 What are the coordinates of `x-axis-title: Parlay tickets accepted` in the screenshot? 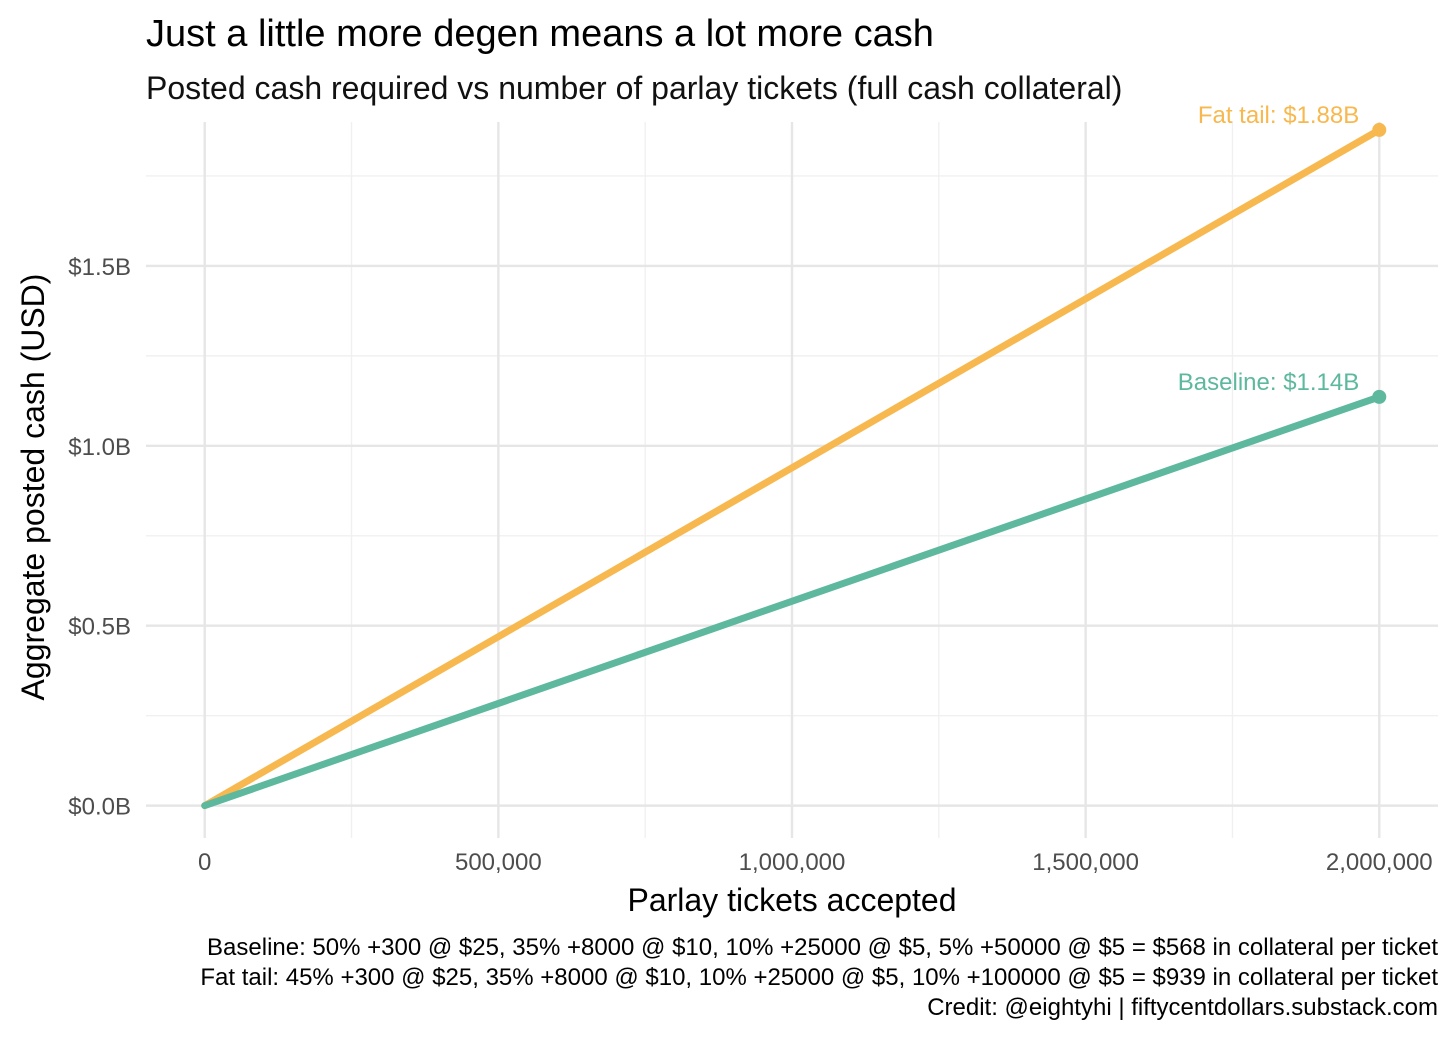 It's located at (791, 900).